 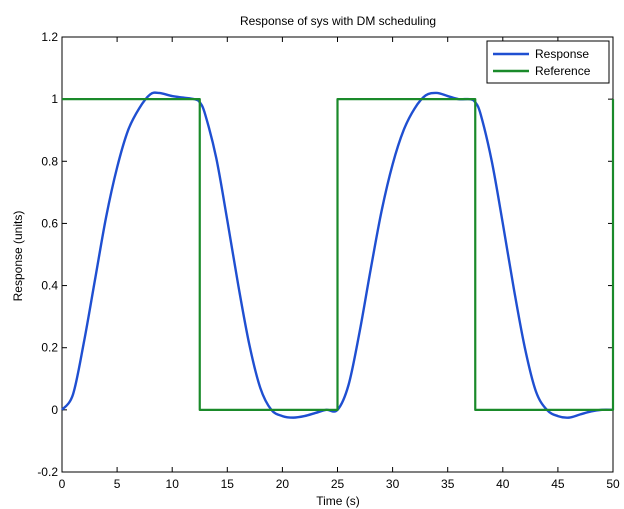 I want to click on y-tick-label: 0.2, so click(x=49, y=348).